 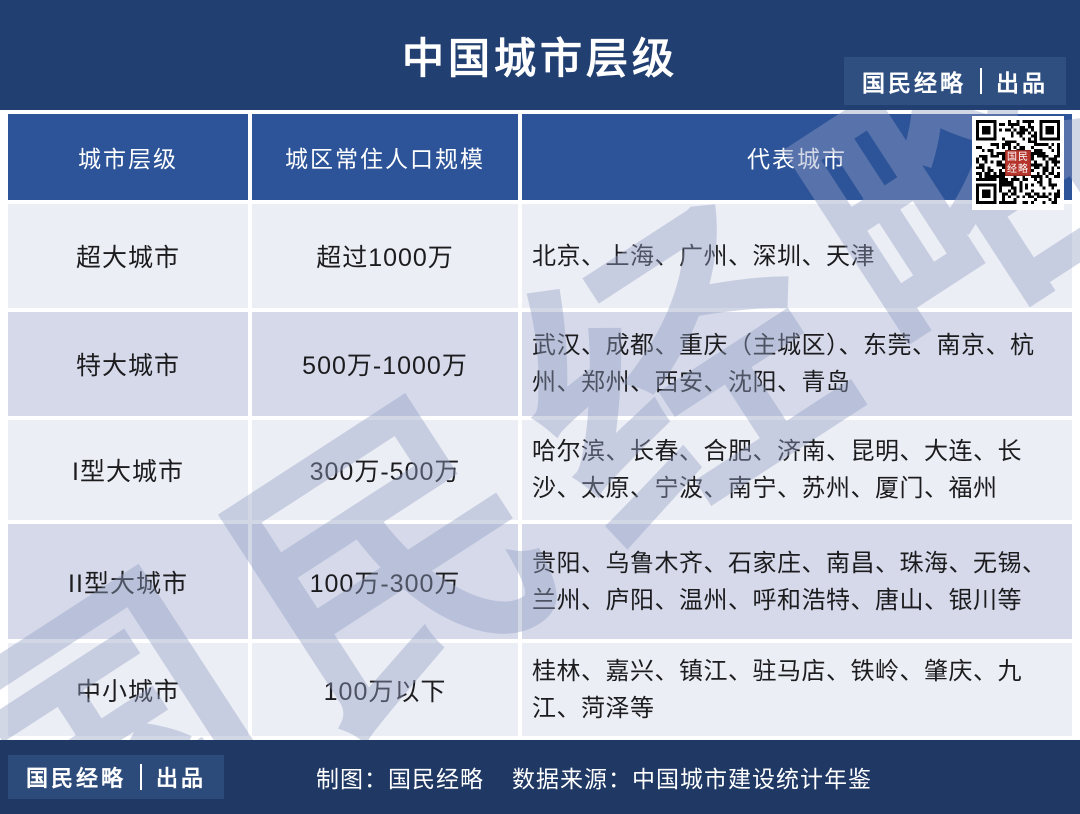 I want to click on population-cell: 300万-500万, so click(x=385, y=470).